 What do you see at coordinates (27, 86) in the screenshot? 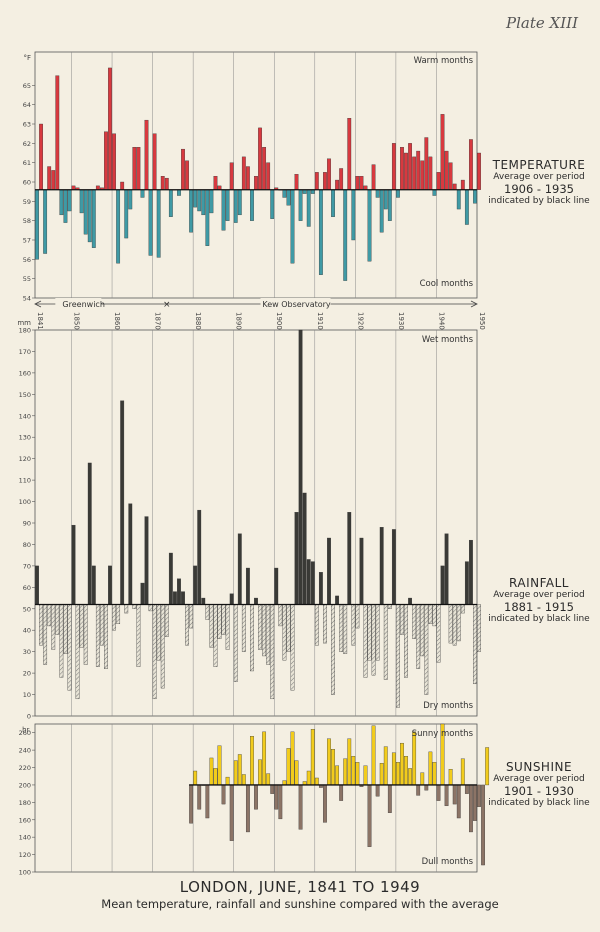
I see `temperature-ytick-label: 65` at bounding box center [27, 86].